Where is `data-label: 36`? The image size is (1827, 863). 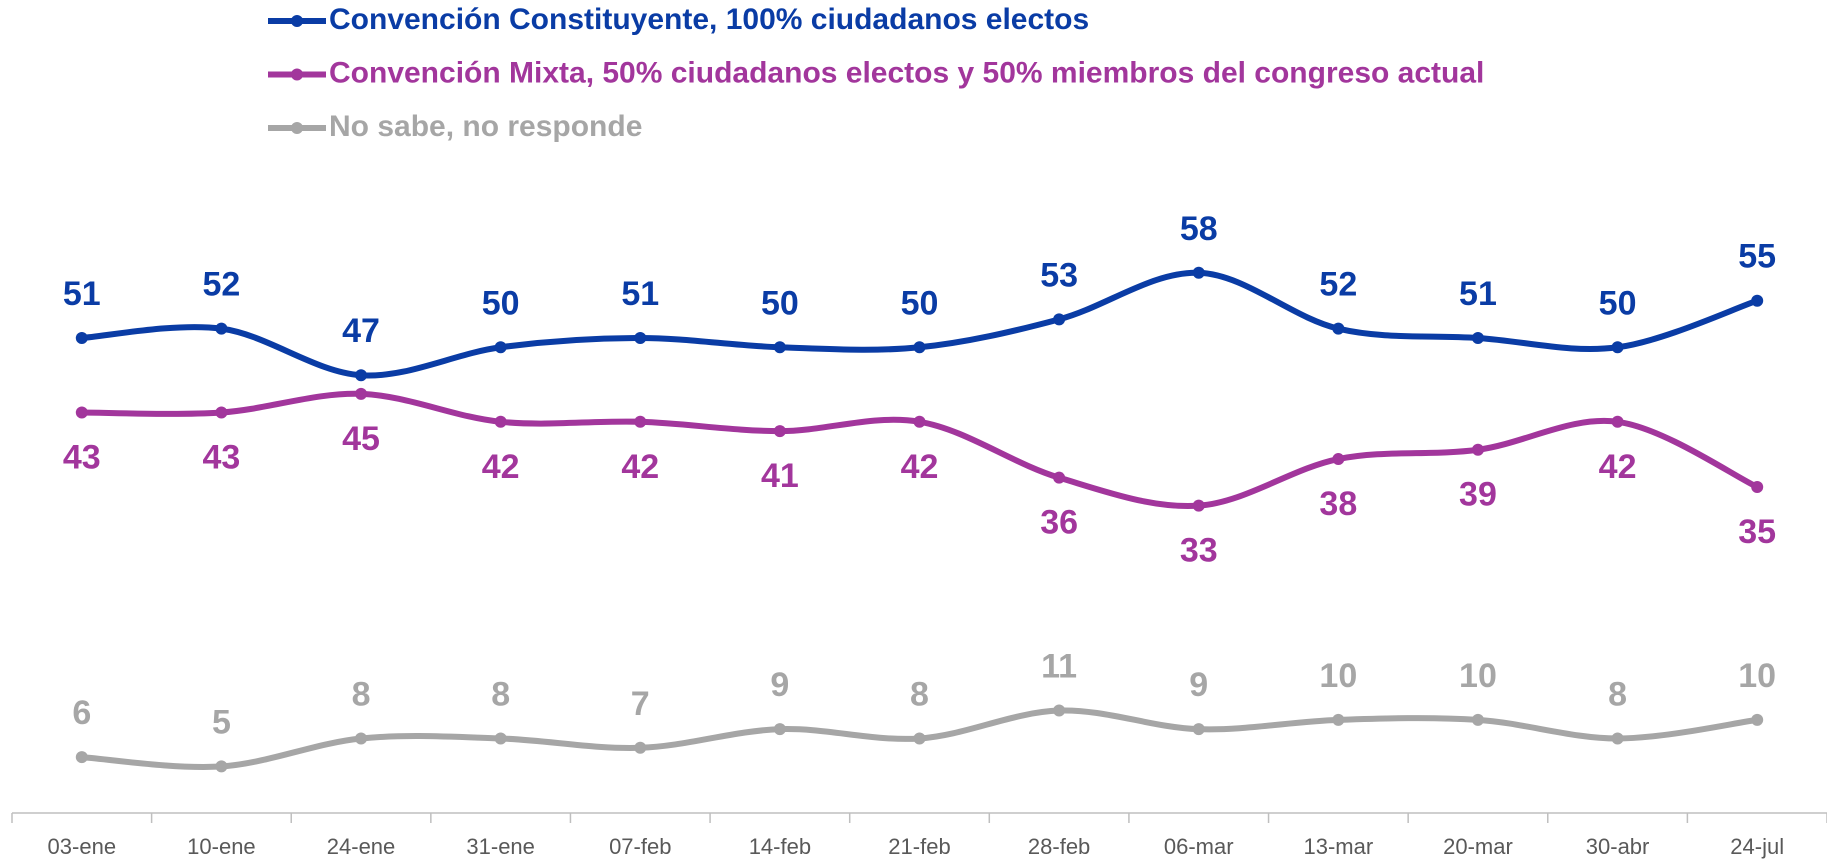 data-label: 36 is located at coordinates (1059, 523).